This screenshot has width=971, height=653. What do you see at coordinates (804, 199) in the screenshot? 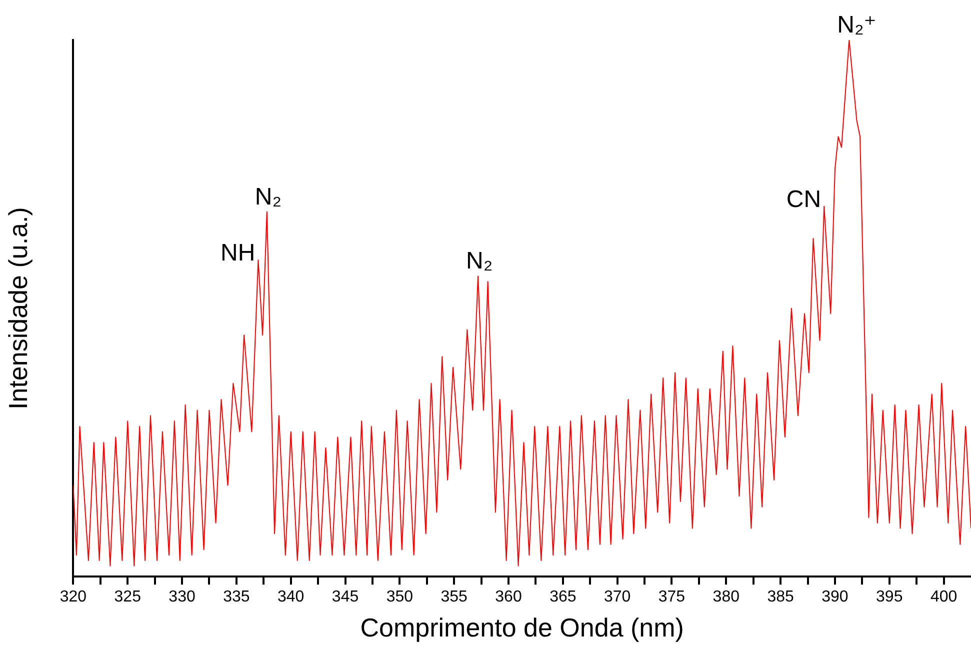
I see `annotation: CN` at bounding box center [804, 199].